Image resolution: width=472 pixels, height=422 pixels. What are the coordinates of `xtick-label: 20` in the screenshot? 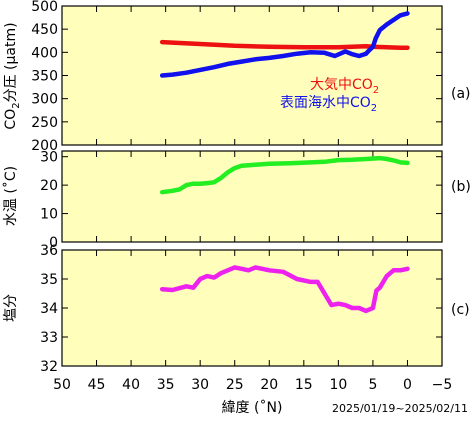 It's located at (269, 385).